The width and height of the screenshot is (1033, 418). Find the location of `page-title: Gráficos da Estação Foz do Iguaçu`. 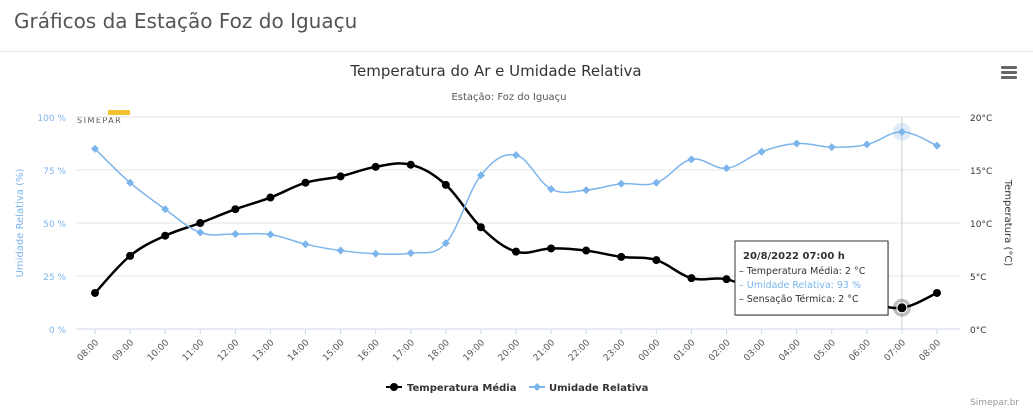

page-title: Gráficos da Estação Foz do Iguaçu is located at coordinates (186, 21).